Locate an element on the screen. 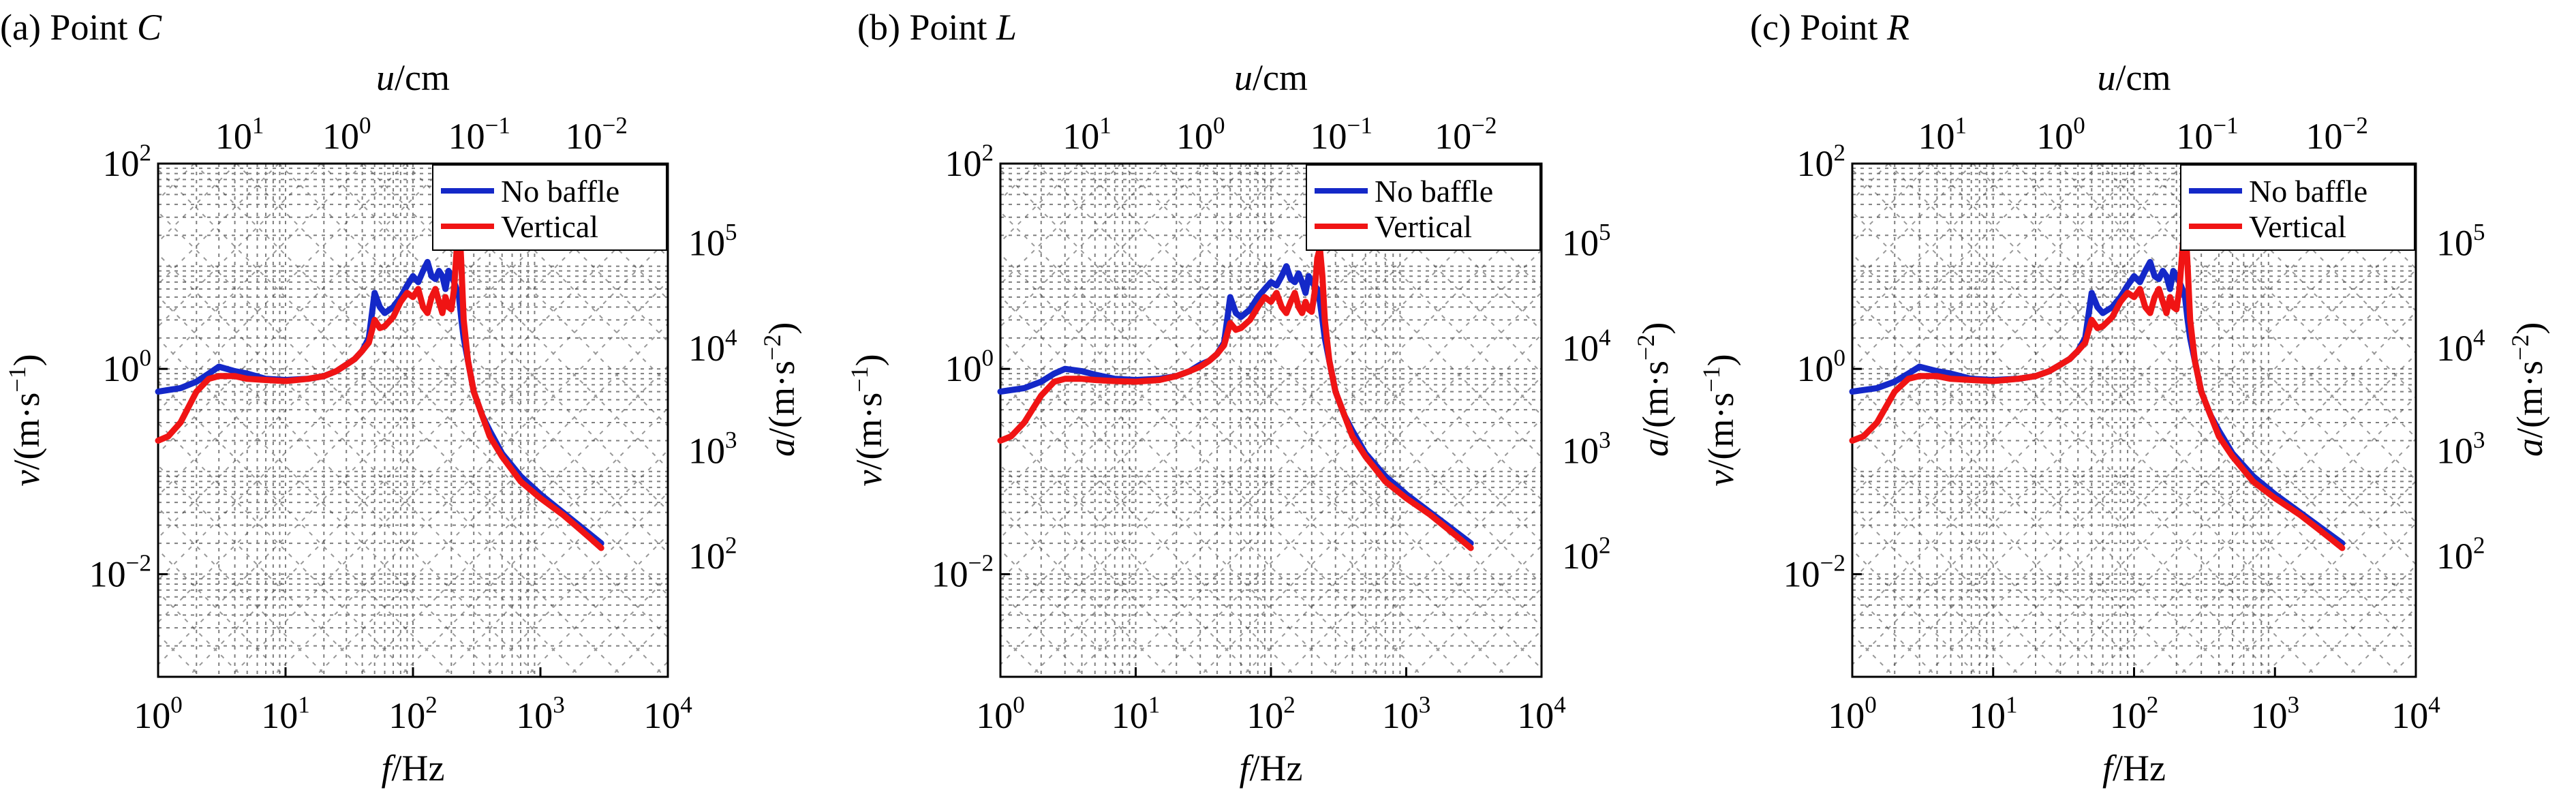  y-tick-label-exponent: −2 is located at coordinates (1832, 563).